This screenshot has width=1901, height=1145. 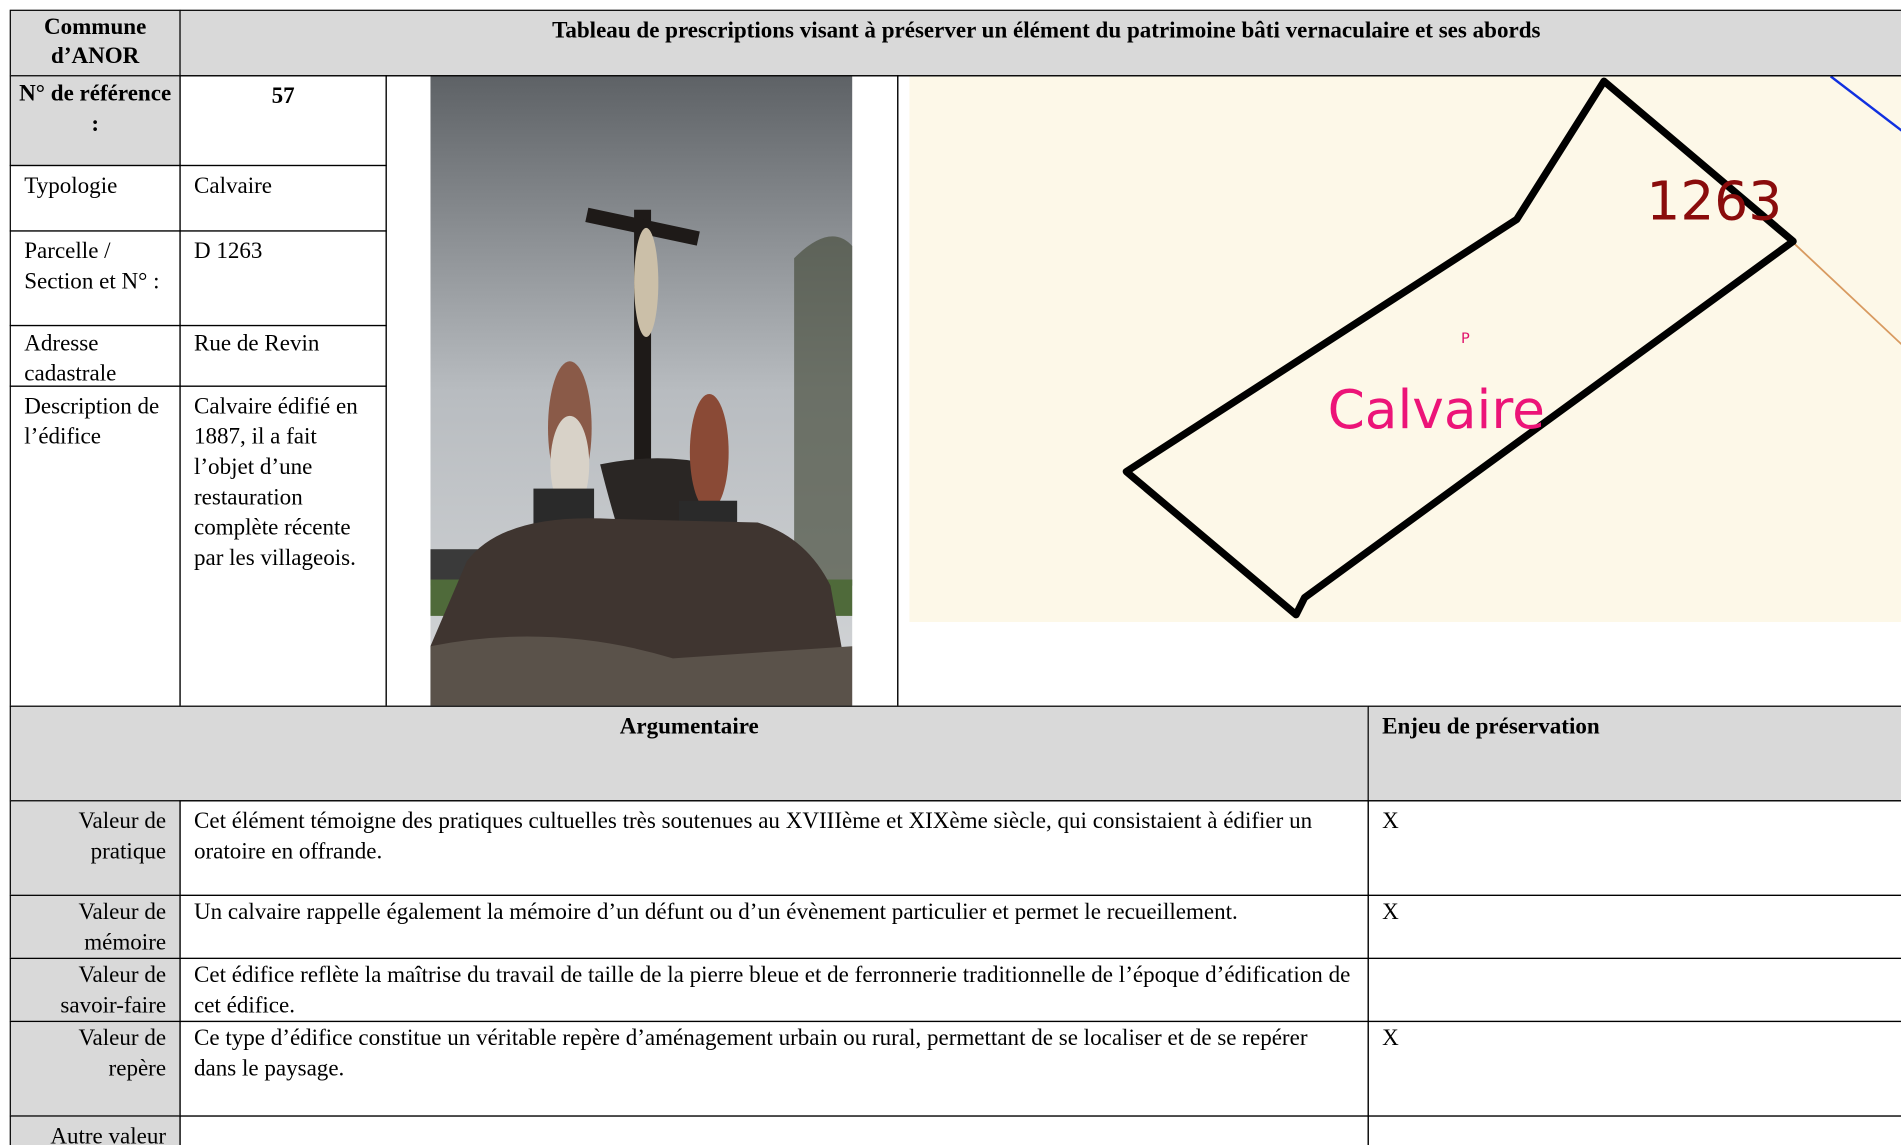 I want to click on row-label: Valeur de repère, so click(x=95, y=1068).